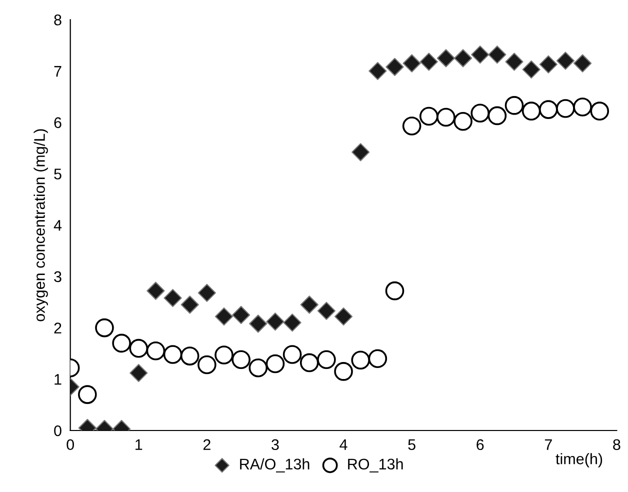  What do you see at coordinates (275, 465) in the screenshot?
I see `legend-label: RA/O_13h` at bounding box center [275, 465].